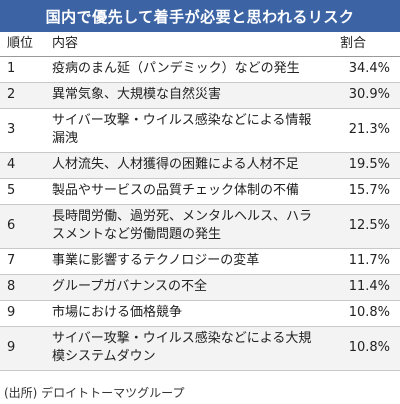  Describe the element at coordinates (188, 226) in the screenshot. I see `content-cell: 長時間労働、過労死、メンタルヘルス、ハラスメントなど労働問題の発生` at that location.